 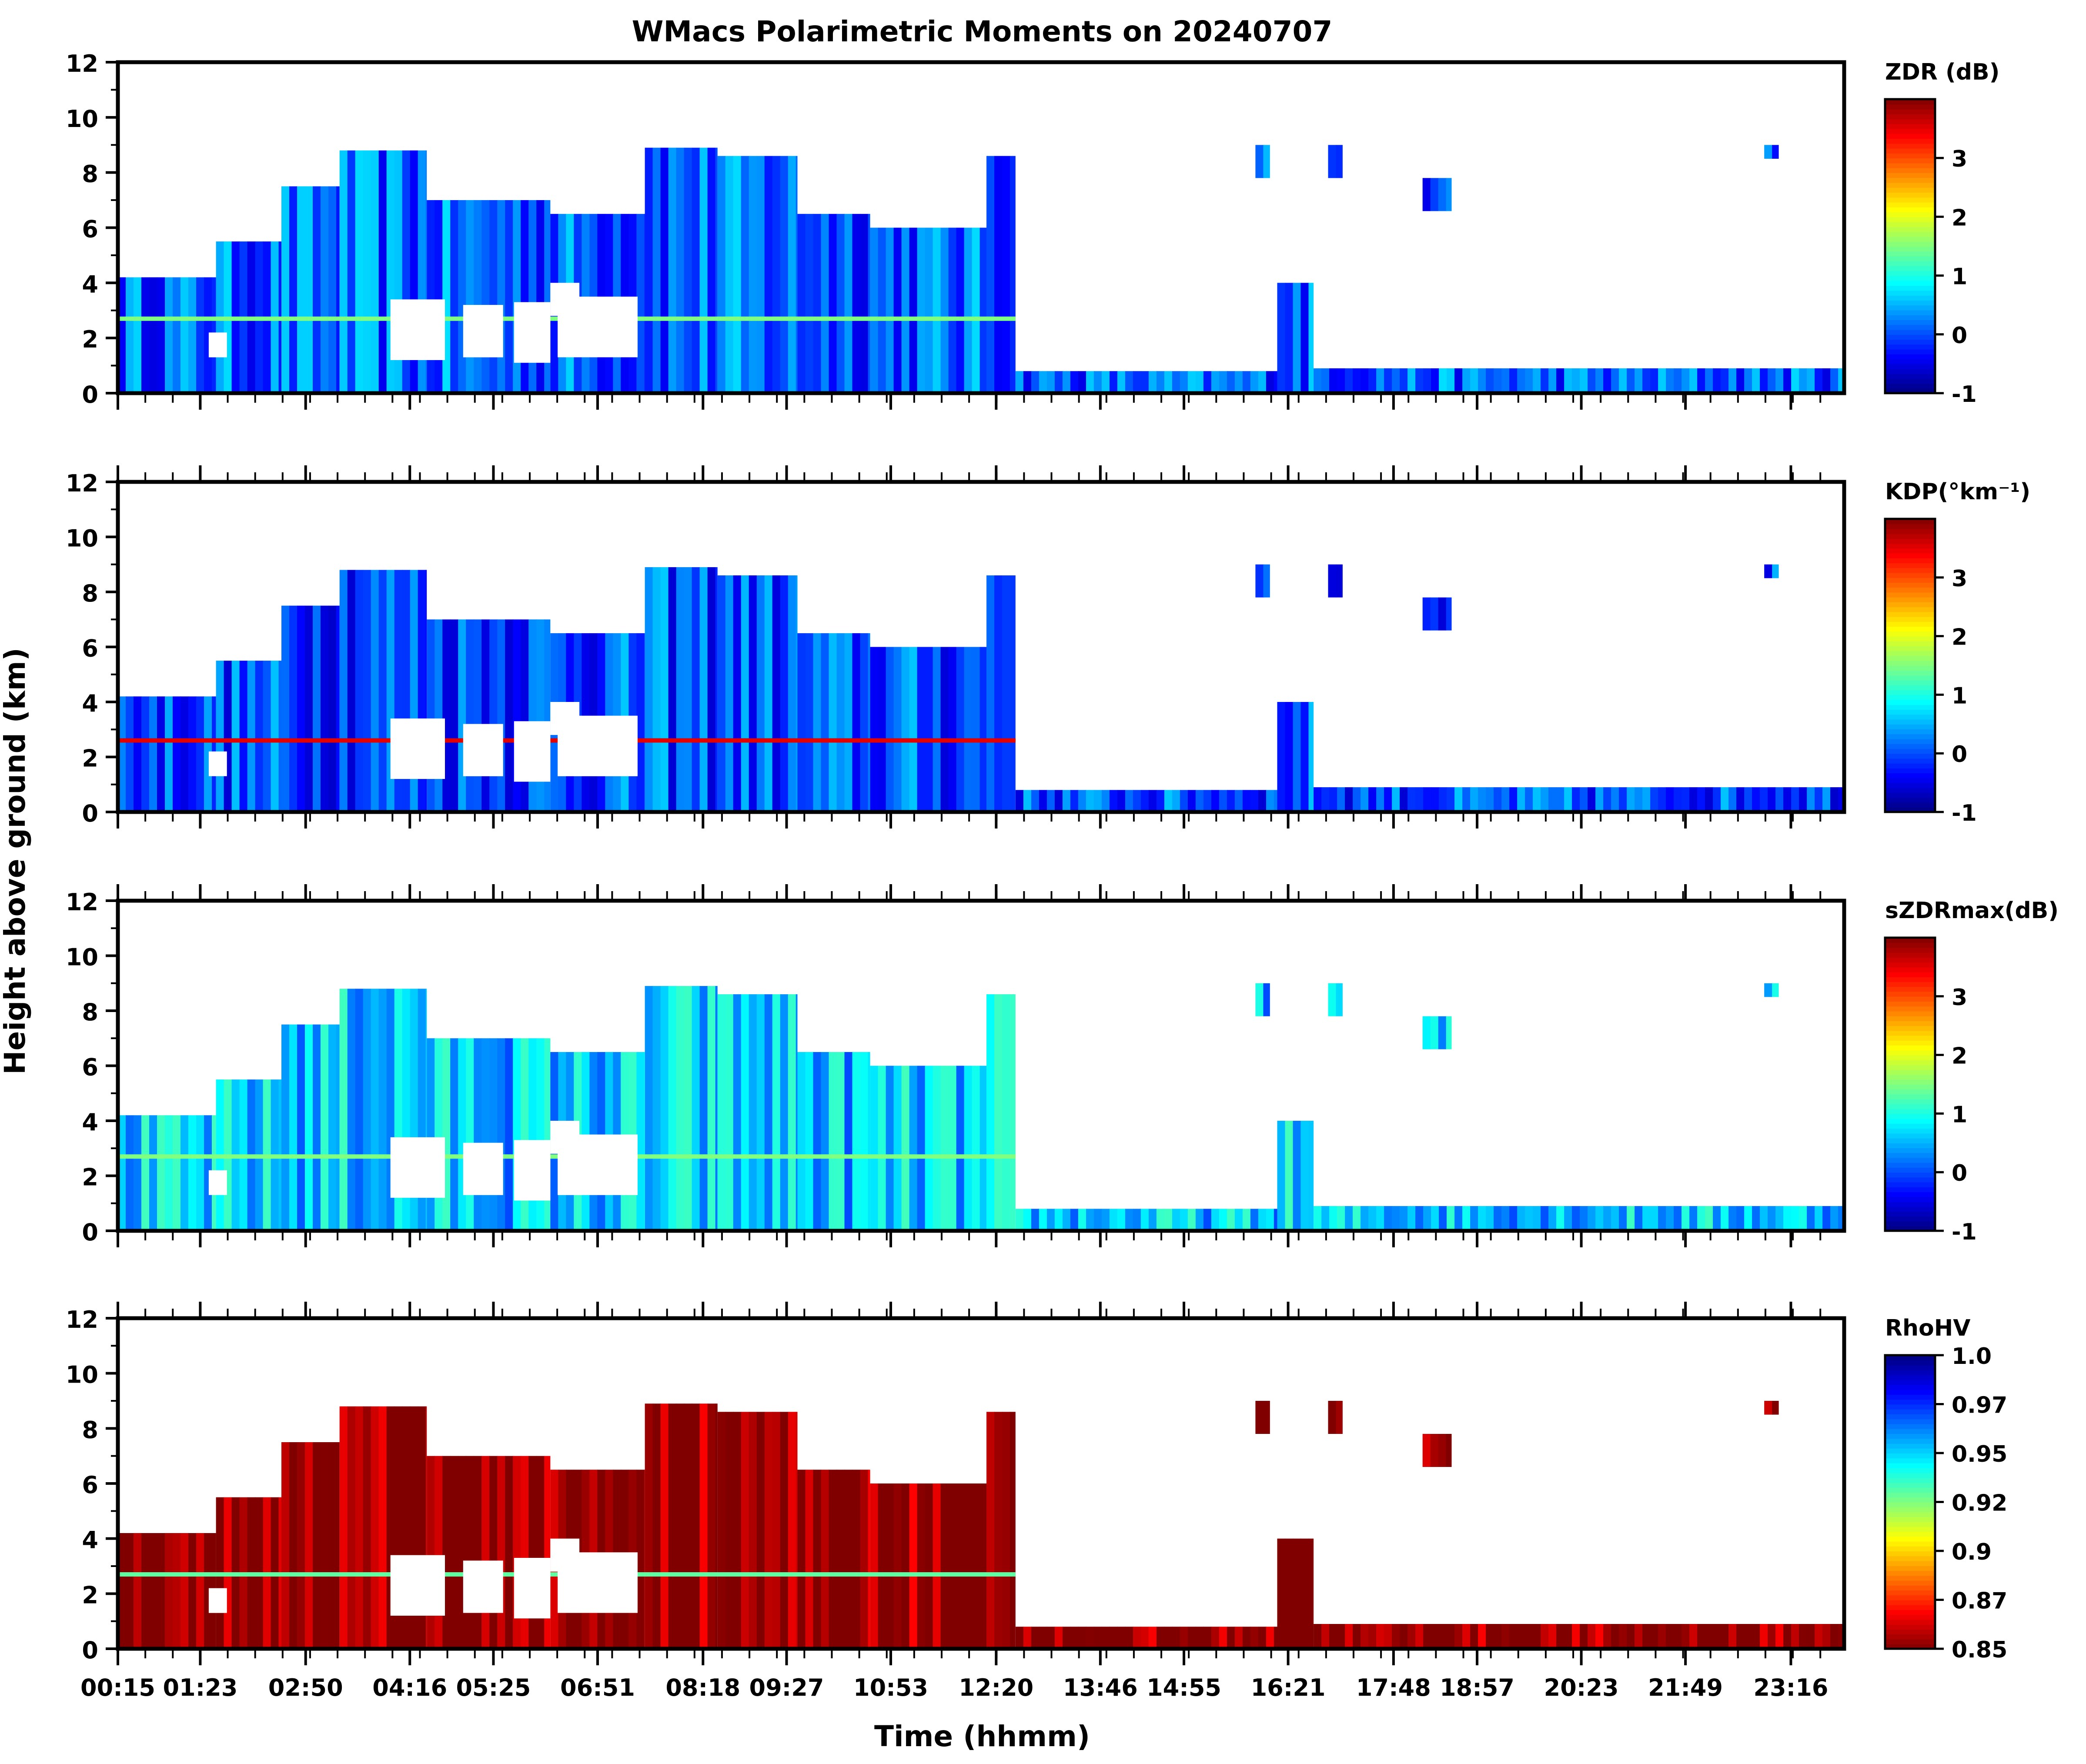 I want to click on colorbar-tick-label: 0.97, so click(x=1980, y=1406).